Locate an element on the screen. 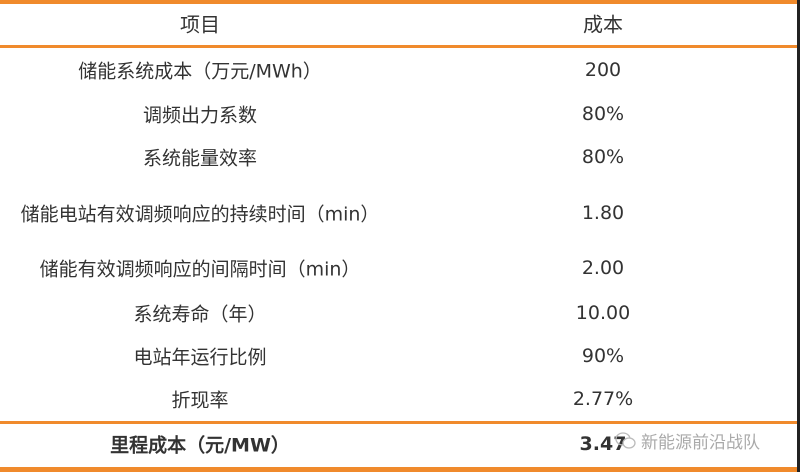 This screenshot has height=472, width=800. total-rule is located at coordinates (400, 422).